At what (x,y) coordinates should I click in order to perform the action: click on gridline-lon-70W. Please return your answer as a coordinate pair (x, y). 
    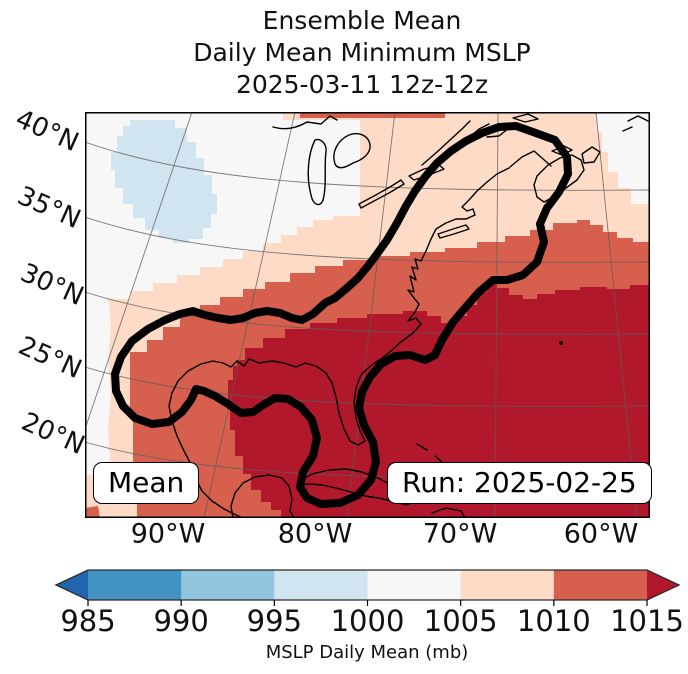
    Looking at the image, I should click on (496, 315).